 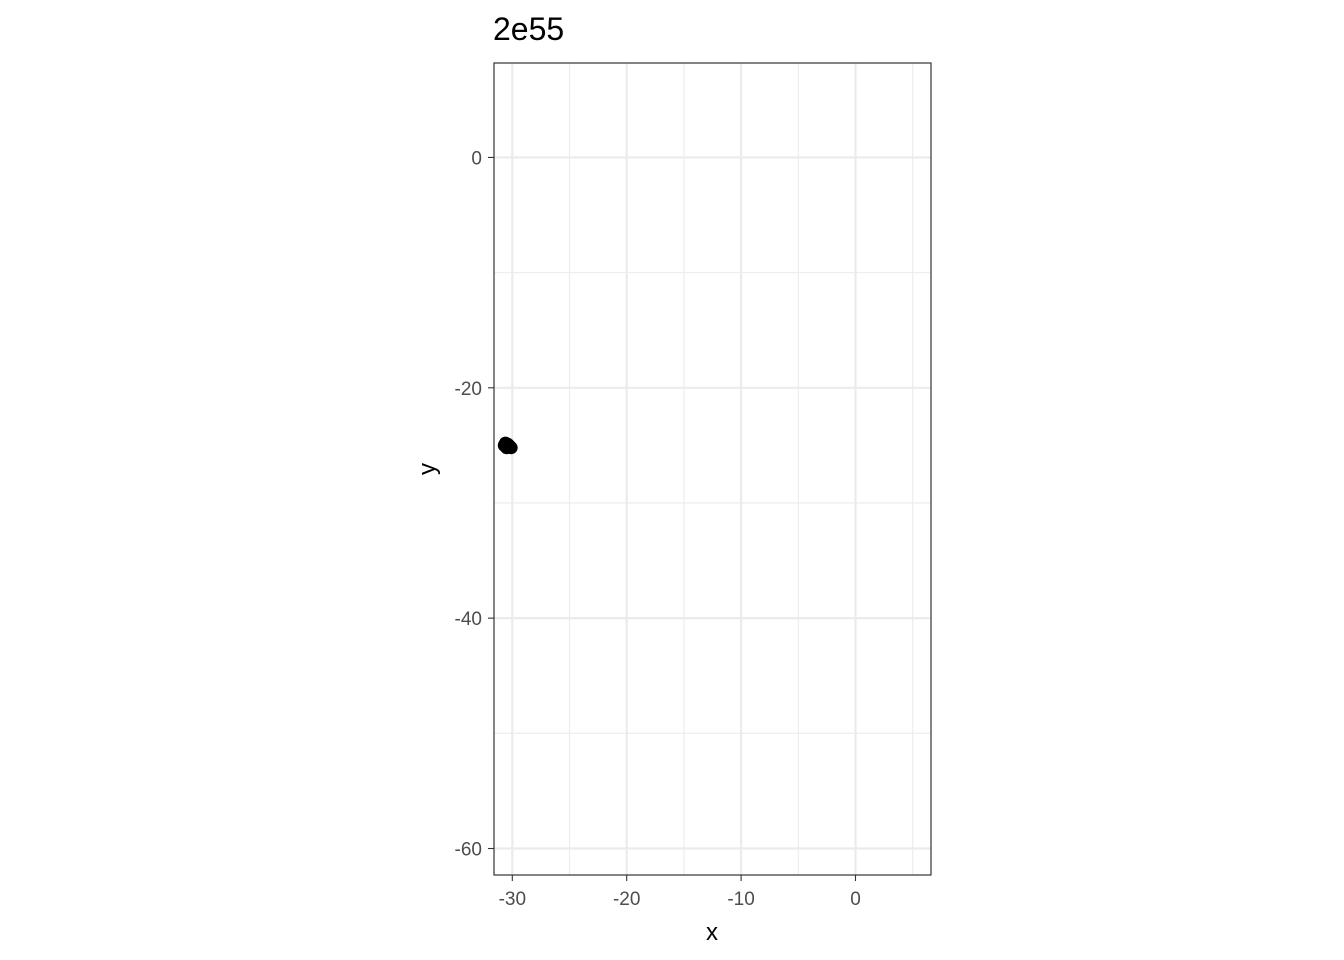 I want to click on x-tick-label: 0, so click(x=855, y=899).